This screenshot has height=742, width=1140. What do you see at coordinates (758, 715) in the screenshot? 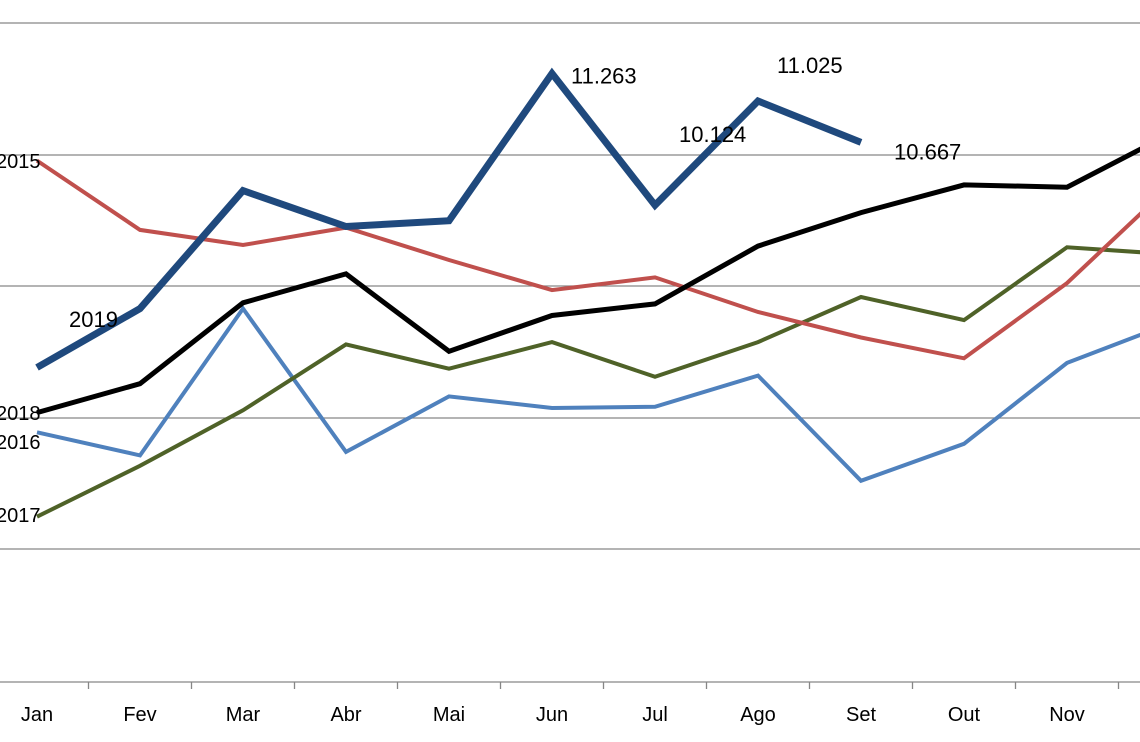
I see `x-tick-label: Ago` at bounding box center [758, 715].